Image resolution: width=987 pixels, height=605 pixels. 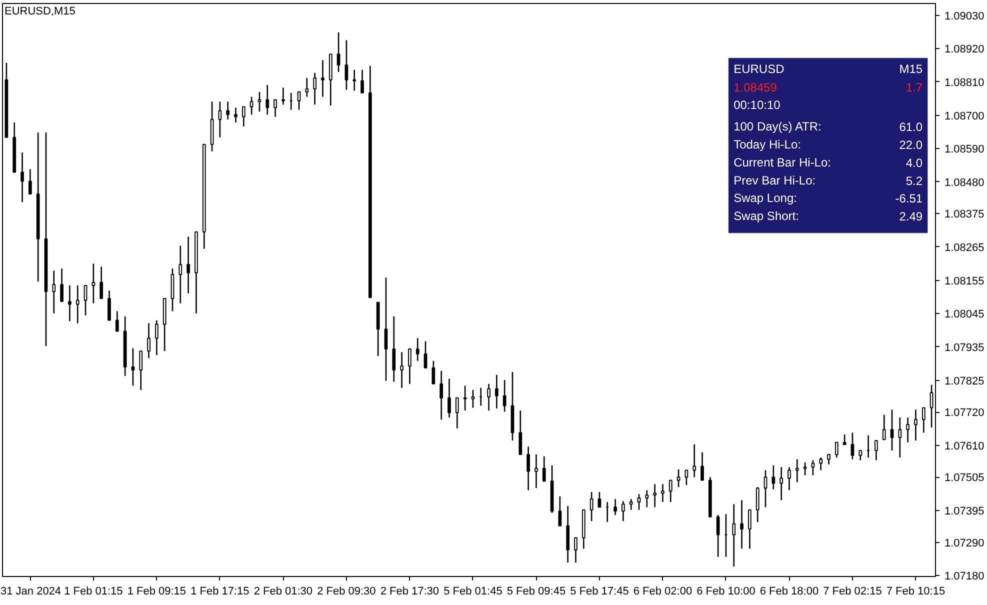 What do you see at coordinates (914, 163) in the screenshot?
I see `annotation: 4.0` at bounding box center [914, 163].